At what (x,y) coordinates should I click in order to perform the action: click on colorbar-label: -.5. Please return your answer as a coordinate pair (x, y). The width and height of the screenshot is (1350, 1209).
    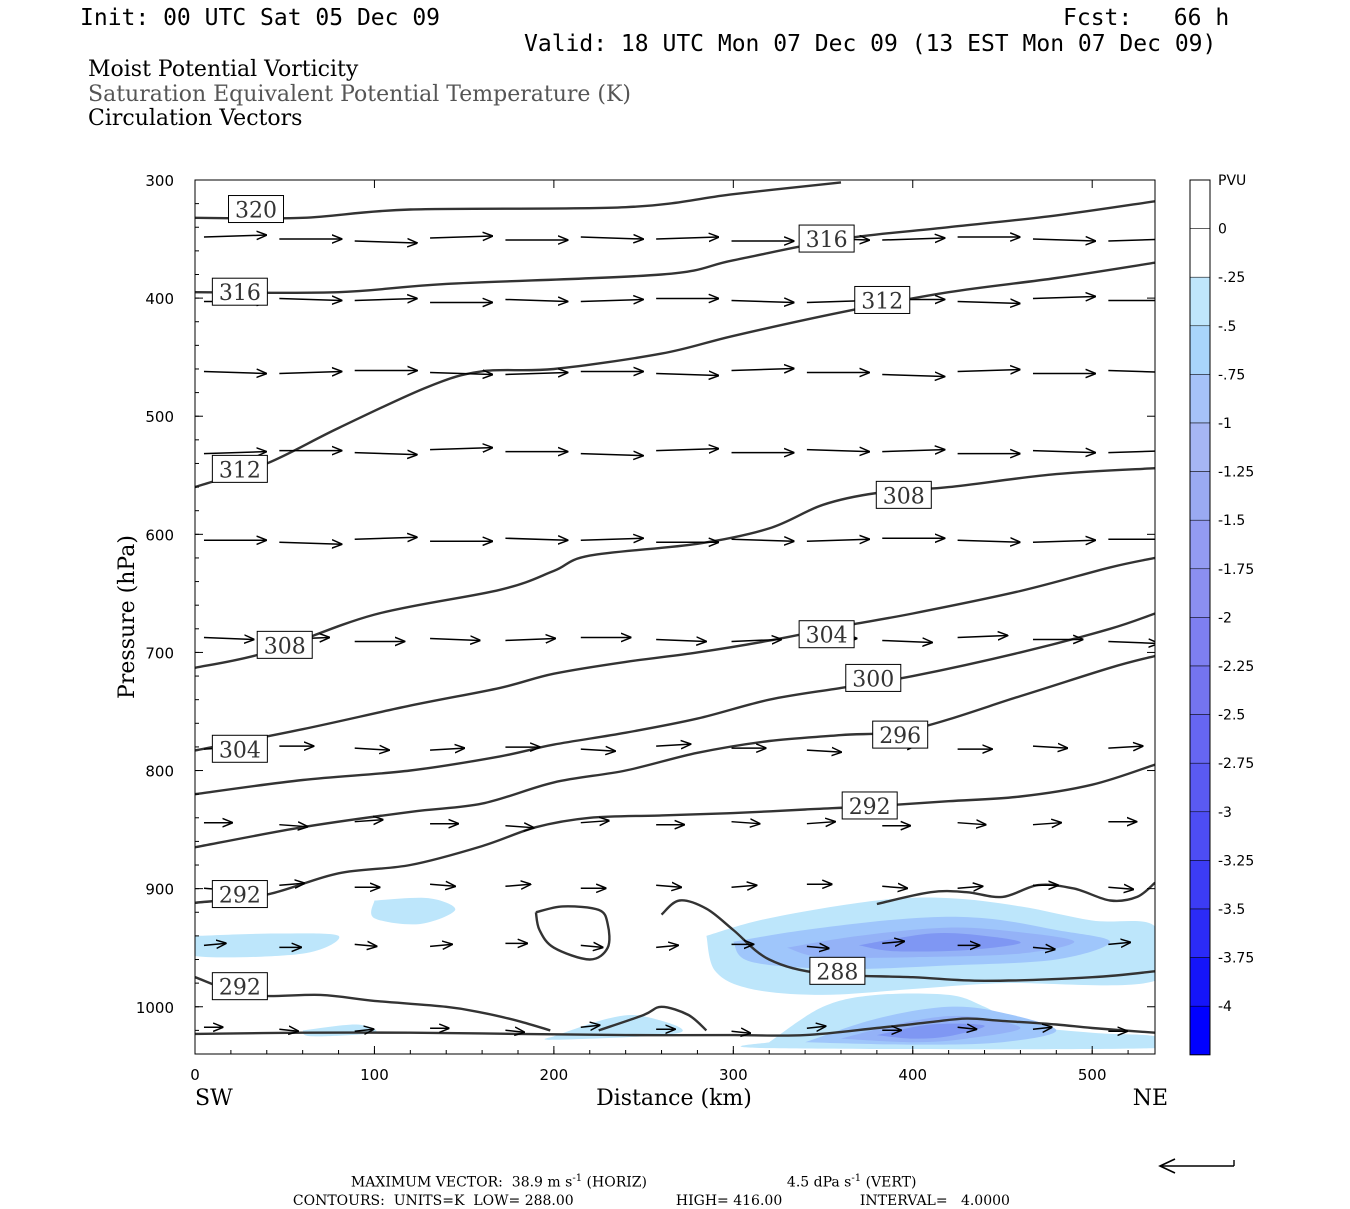
    Looking at the image, I should click on (1227, 327).